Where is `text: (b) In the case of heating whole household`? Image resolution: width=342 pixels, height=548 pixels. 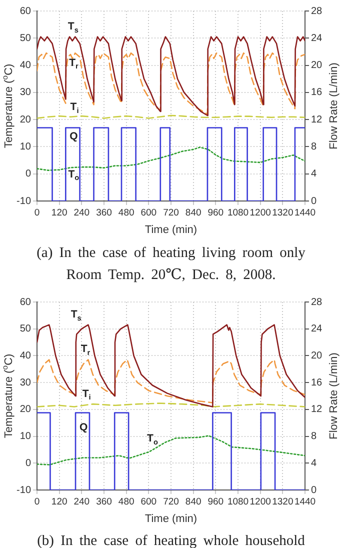
text: (b) In the case of heating whole household is located at coordinates (171, 540).